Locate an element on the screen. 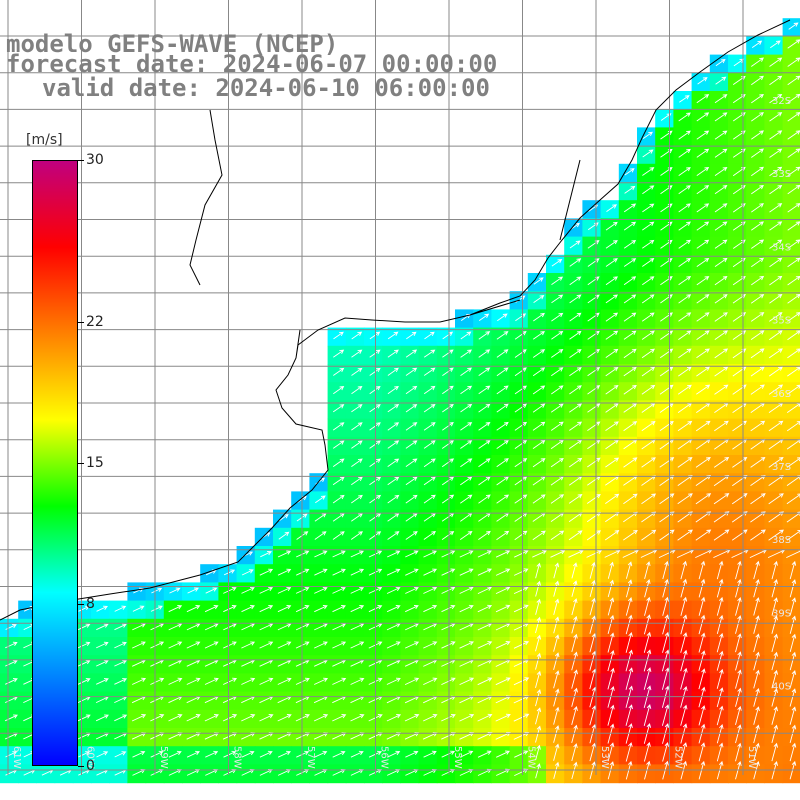 This screenshot has width=800, height=800. longitude-label: 56W is located at coordinates (384, 757).